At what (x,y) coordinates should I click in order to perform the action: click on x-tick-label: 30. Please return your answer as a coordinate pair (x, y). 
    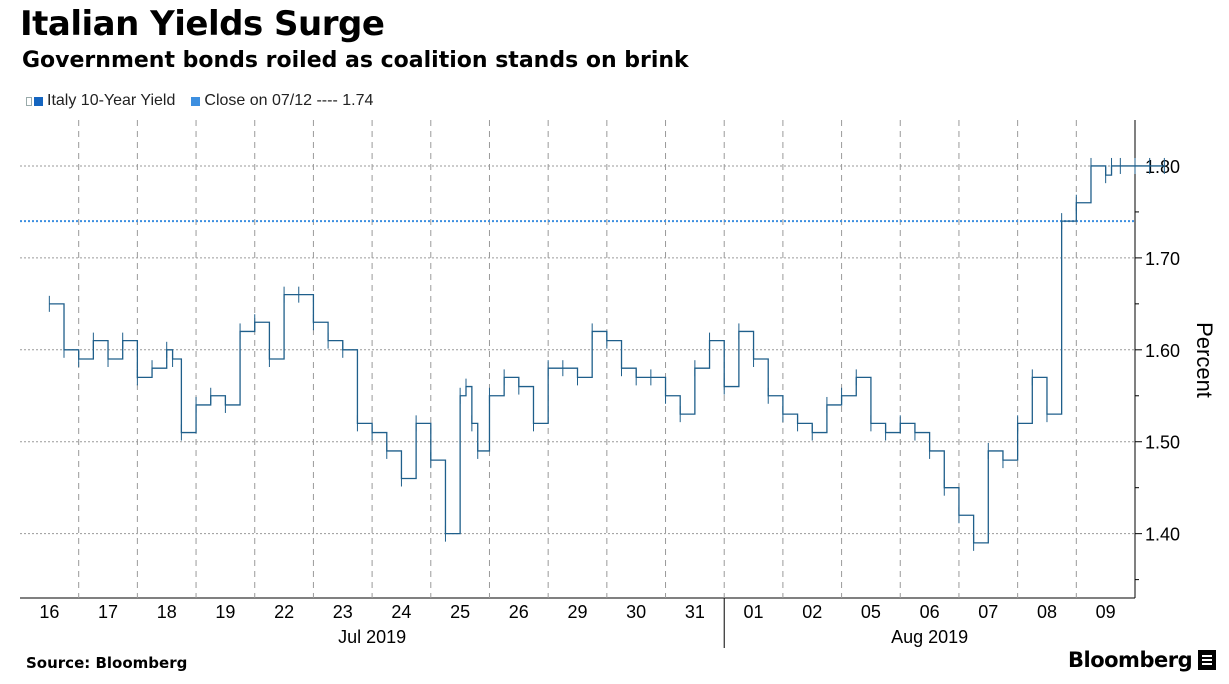
    Looking at the image, I should click on (636, 612).